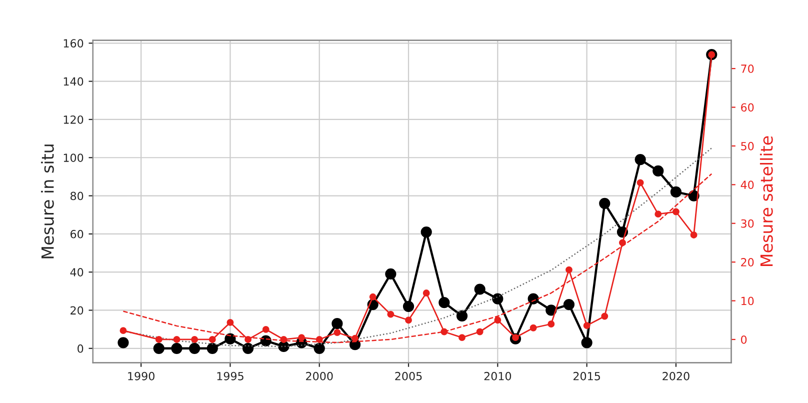  Describe the element at coordinates (744, 339) in the screenshot. I see `y2-tick-label: 0` at that location.